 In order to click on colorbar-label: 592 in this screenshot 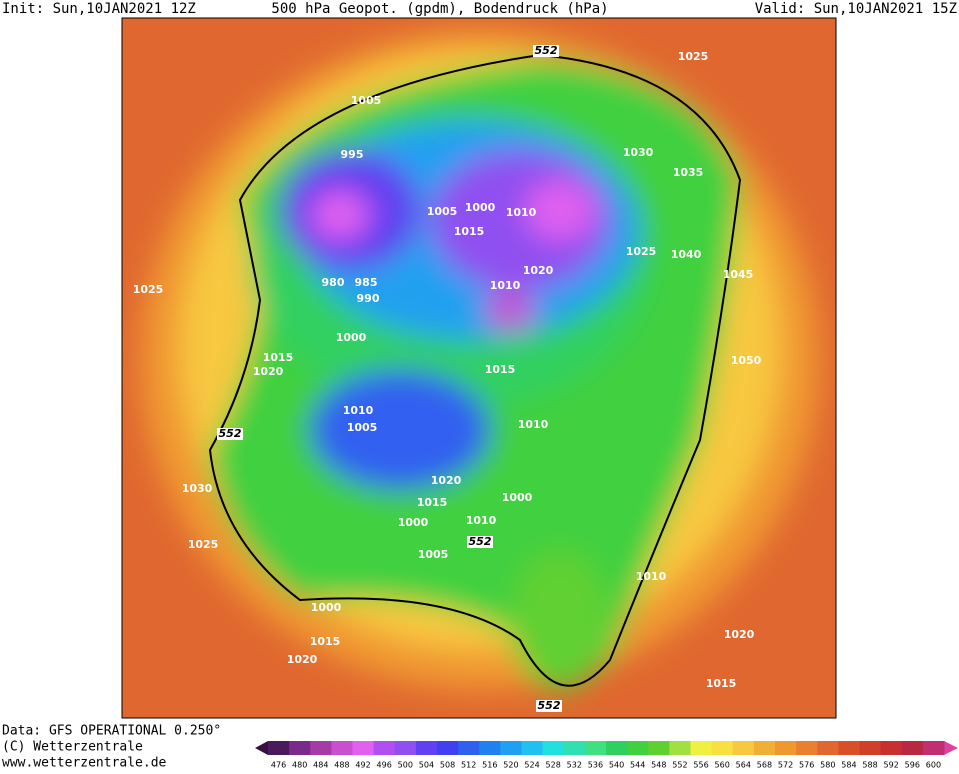, I will do `click(891, 765)`.